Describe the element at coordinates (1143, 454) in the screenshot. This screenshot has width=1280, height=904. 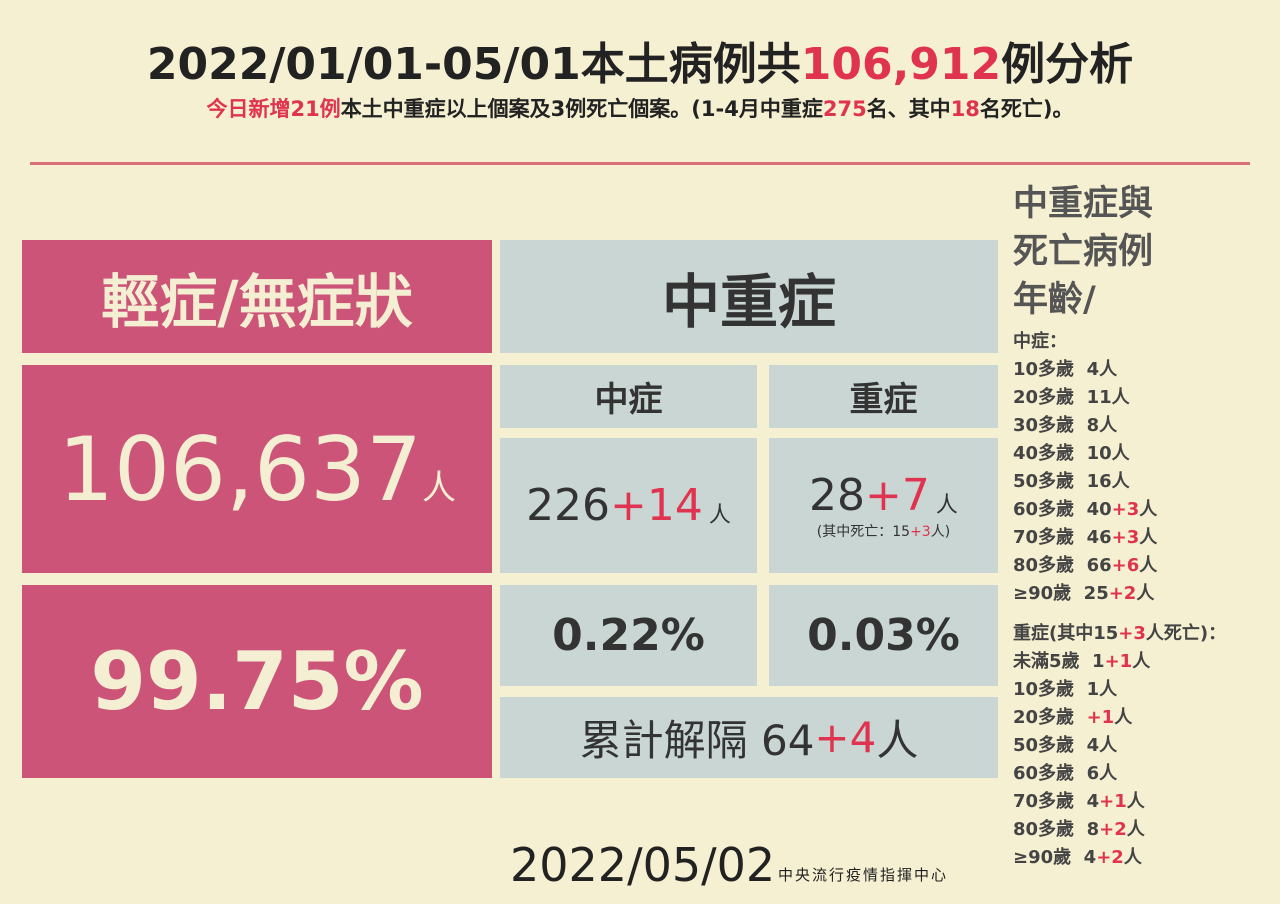
I see `age-row: 40多歲 10人` at that location.